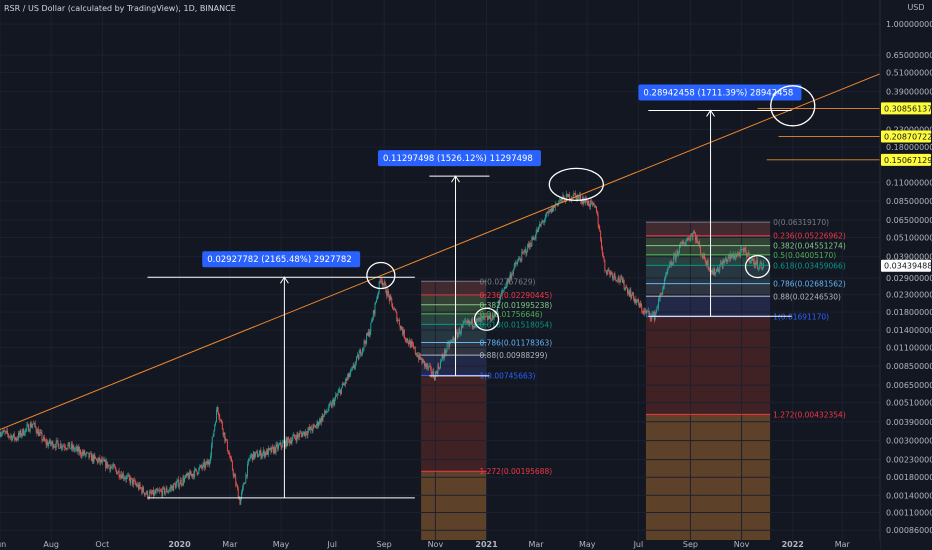  What do you see at coordinates (843, 544) in the screenshot?
I see `x-tick-label: Mar` at bounding box center [843, 544].